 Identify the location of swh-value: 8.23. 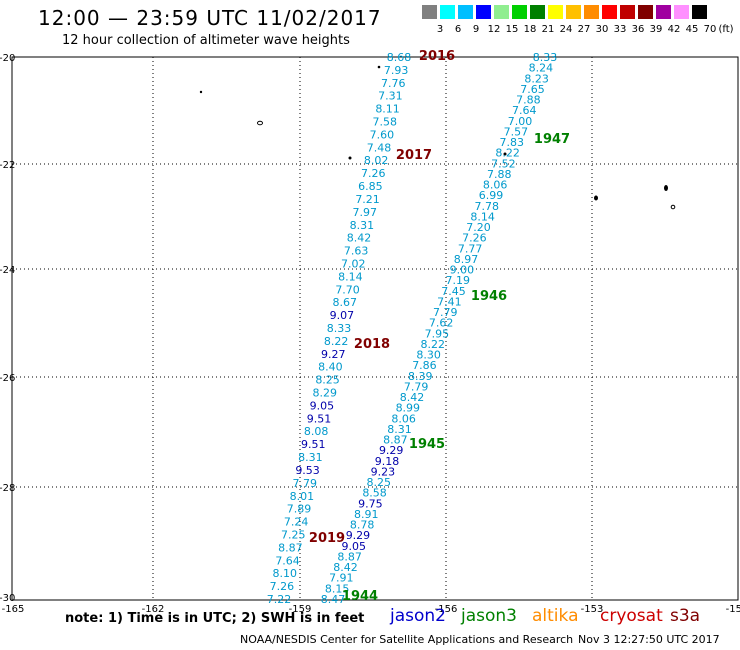
(536, 78).